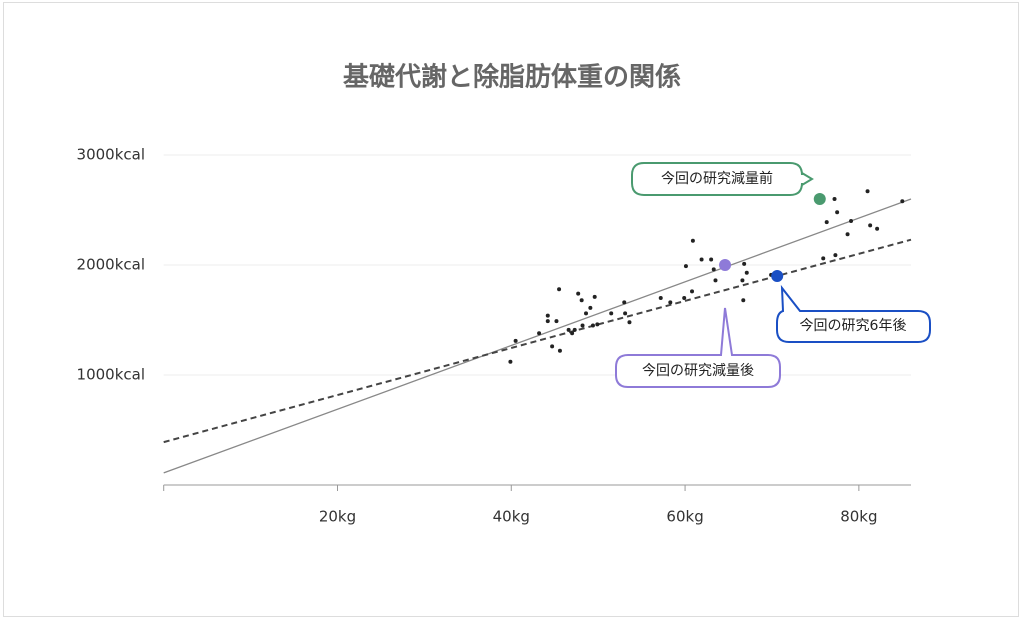 This screenshot has height=621, width=1024. I want to click on x-tick-label: 40kg, so click(511, 517).